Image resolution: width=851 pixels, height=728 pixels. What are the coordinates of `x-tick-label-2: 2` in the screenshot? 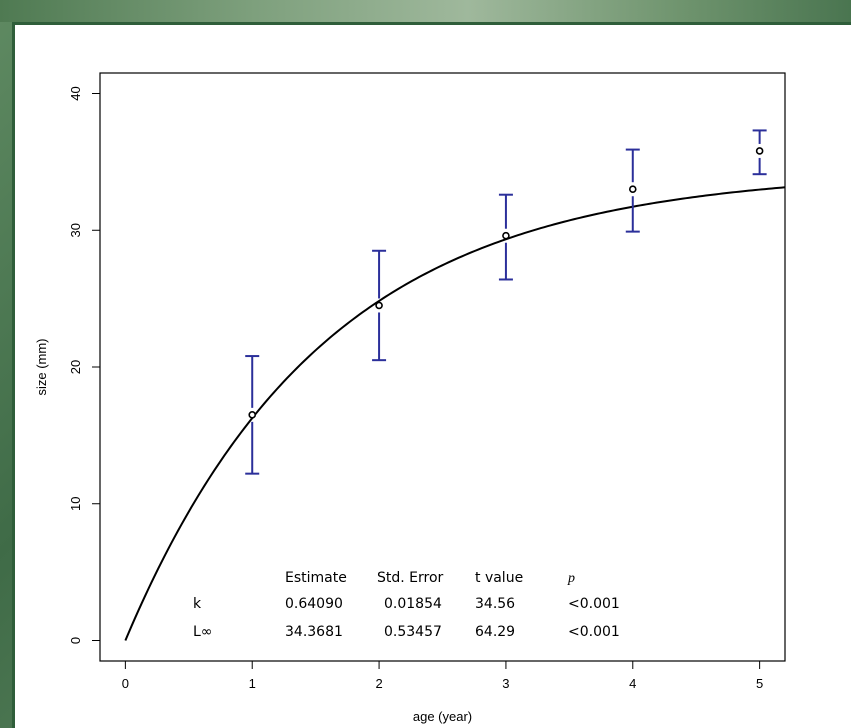 It's located at (378, 683).